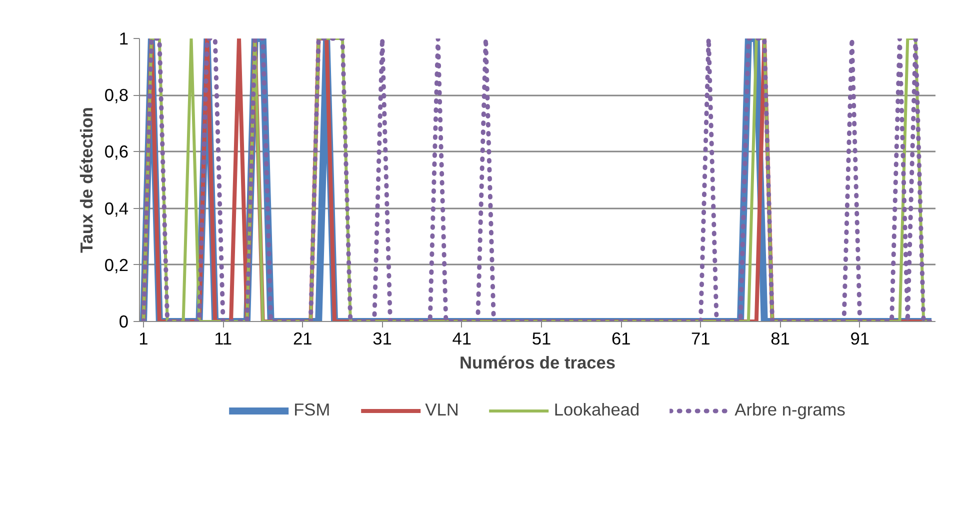  I want to click on y-tick-label: 0,2, so click(116, 264).